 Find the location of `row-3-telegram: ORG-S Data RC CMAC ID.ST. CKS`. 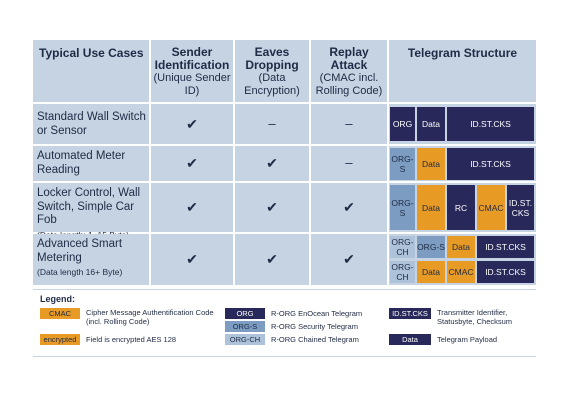

row-3-telegram: ORG-S Data RC CMAC ID.ST. CKS is located at coordinates (462, 207).